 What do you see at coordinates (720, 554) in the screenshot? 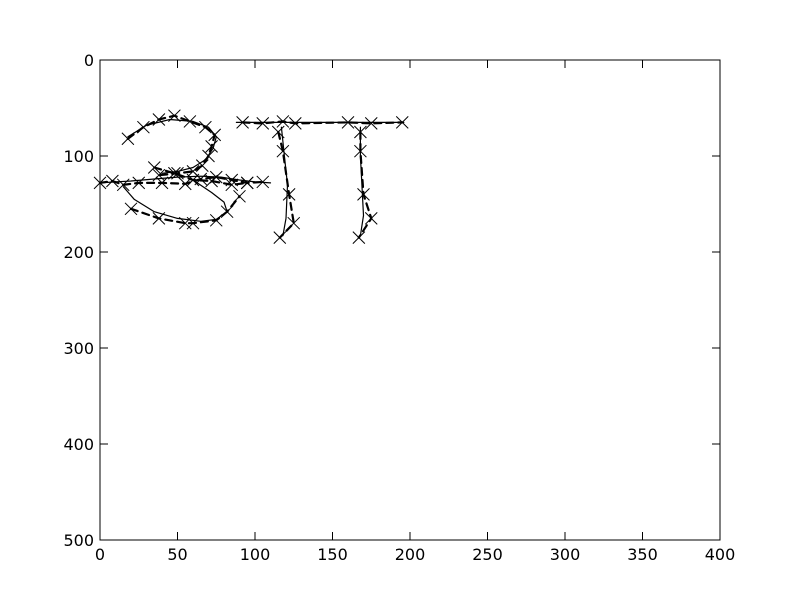
I see `x-tick-label: 400` at bounding box center [720, 554].